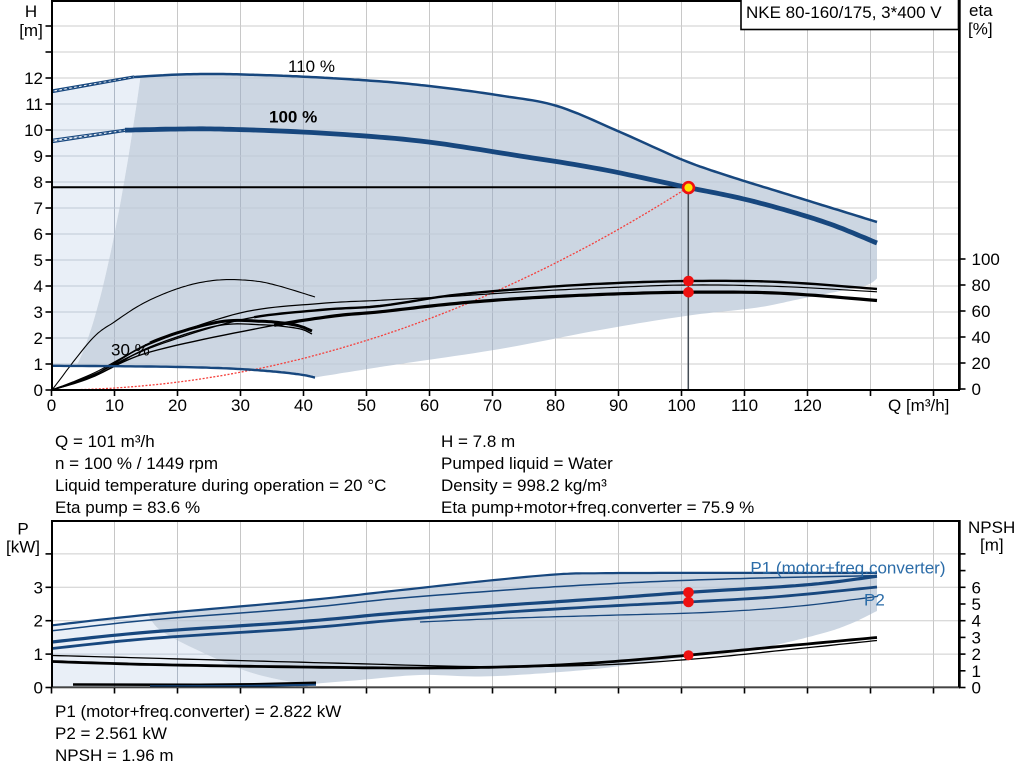 The height and width of the screenshot is (781, 1024). Describe the element at coordinates (524, 485) in the screenshot. I see `svg-text: Density = 998.2 kg/m³` at that location.